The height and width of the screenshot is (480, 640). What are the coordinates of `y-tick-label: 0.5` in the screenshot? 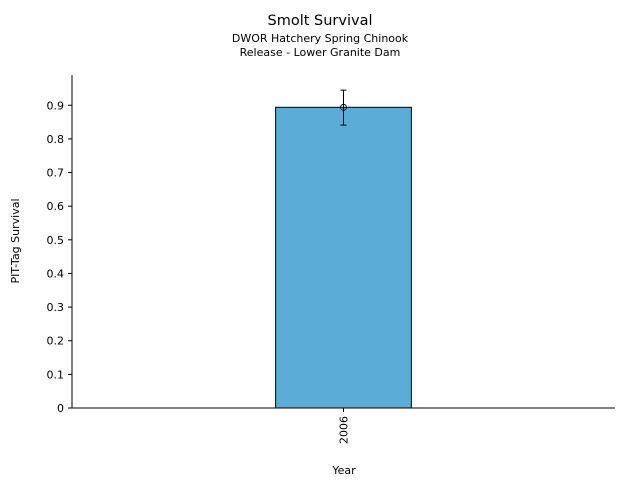 It's located at (56, 240).